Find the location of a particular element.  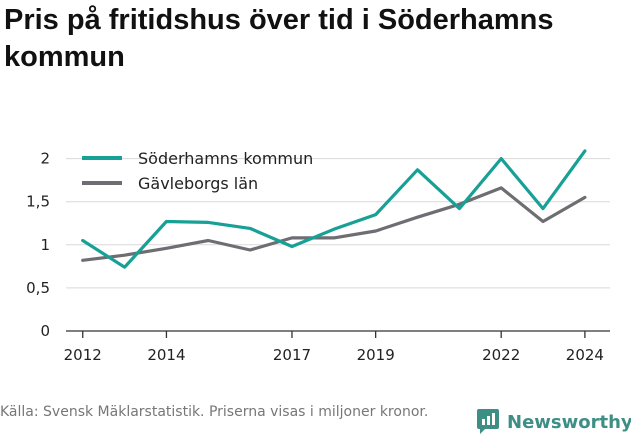

brand: Newsworthy is located at coordinates (553, 422).